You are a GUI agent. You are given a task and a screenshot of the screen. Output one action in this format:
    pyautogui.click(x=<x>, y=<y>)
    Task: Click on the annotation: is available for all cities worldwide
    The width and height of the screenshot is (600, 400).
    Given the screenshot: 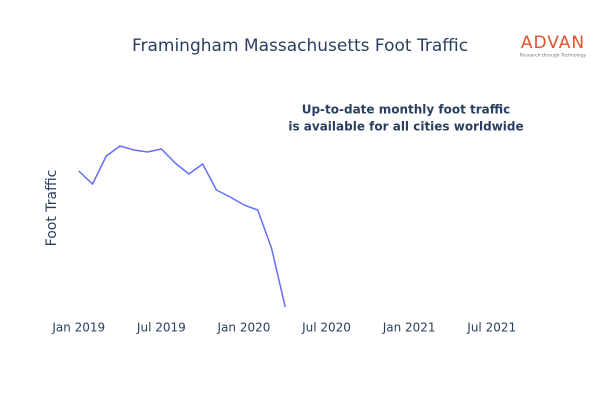 What is the action you would take?
    pyautogui.click(x=405, y=127)
    